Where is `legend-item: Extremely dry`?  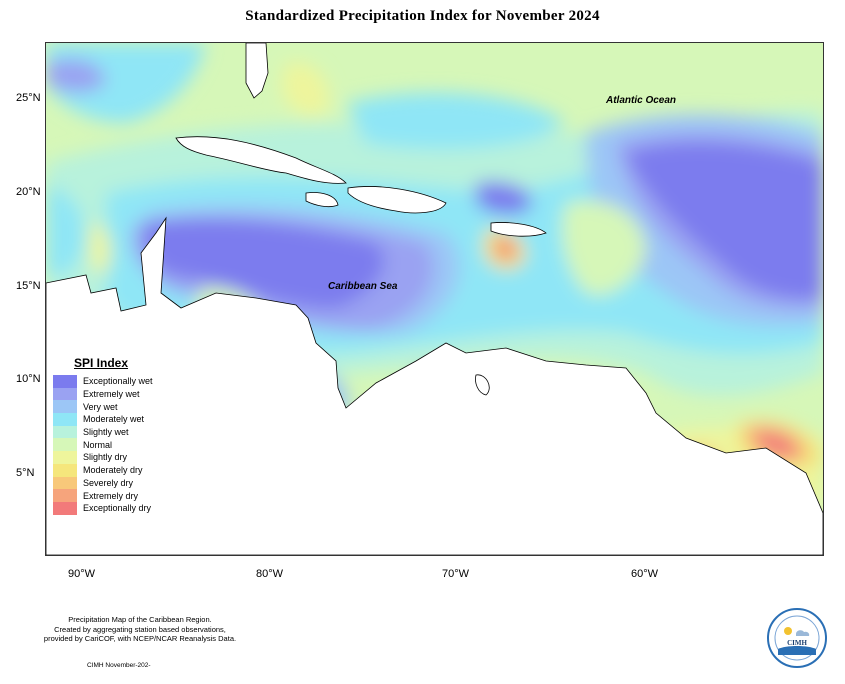 legend-item: Extremely dry is located at coordinates (113, 495).